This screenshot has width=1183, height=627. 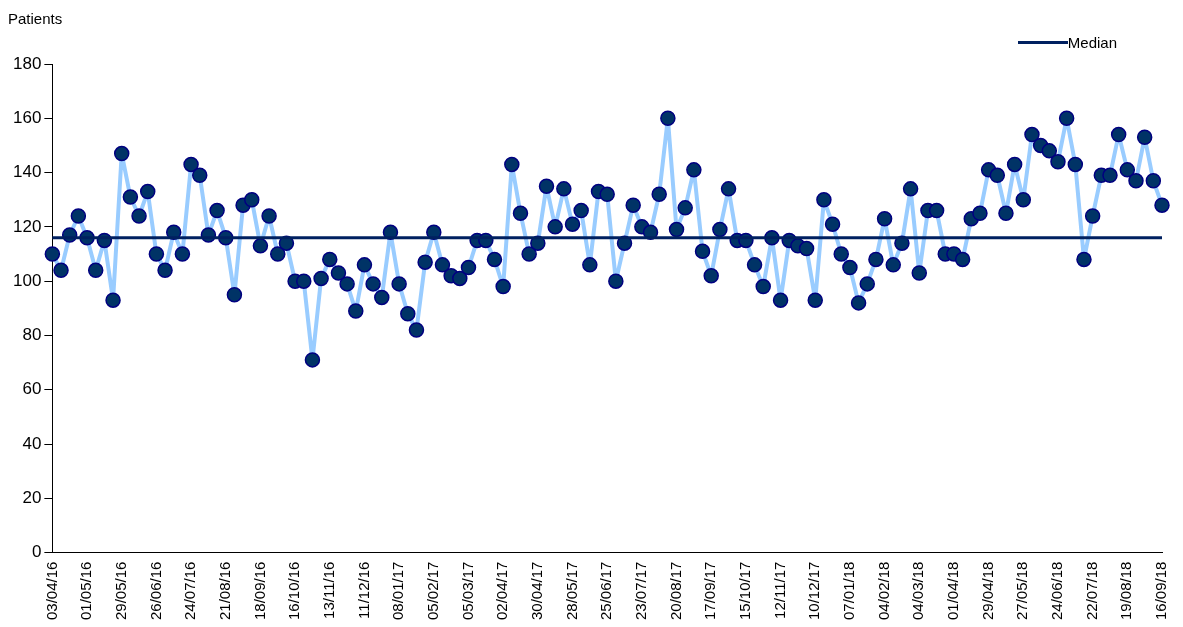 What do you see at coordinates (398, 590) in the screenshot?
I see `x-tick-label: 08/01/17` at bounding box center [398, 590].